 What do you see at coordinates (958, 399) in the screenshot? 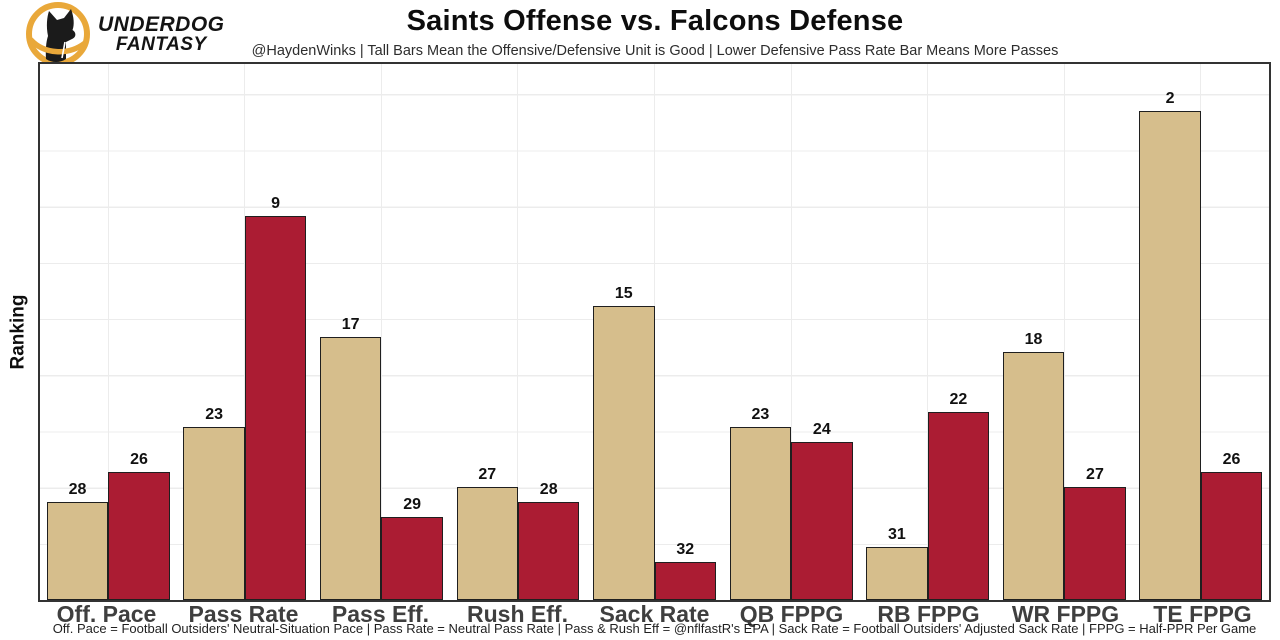
I see `bar-value-label: 22` at bounding box center [958, 399].